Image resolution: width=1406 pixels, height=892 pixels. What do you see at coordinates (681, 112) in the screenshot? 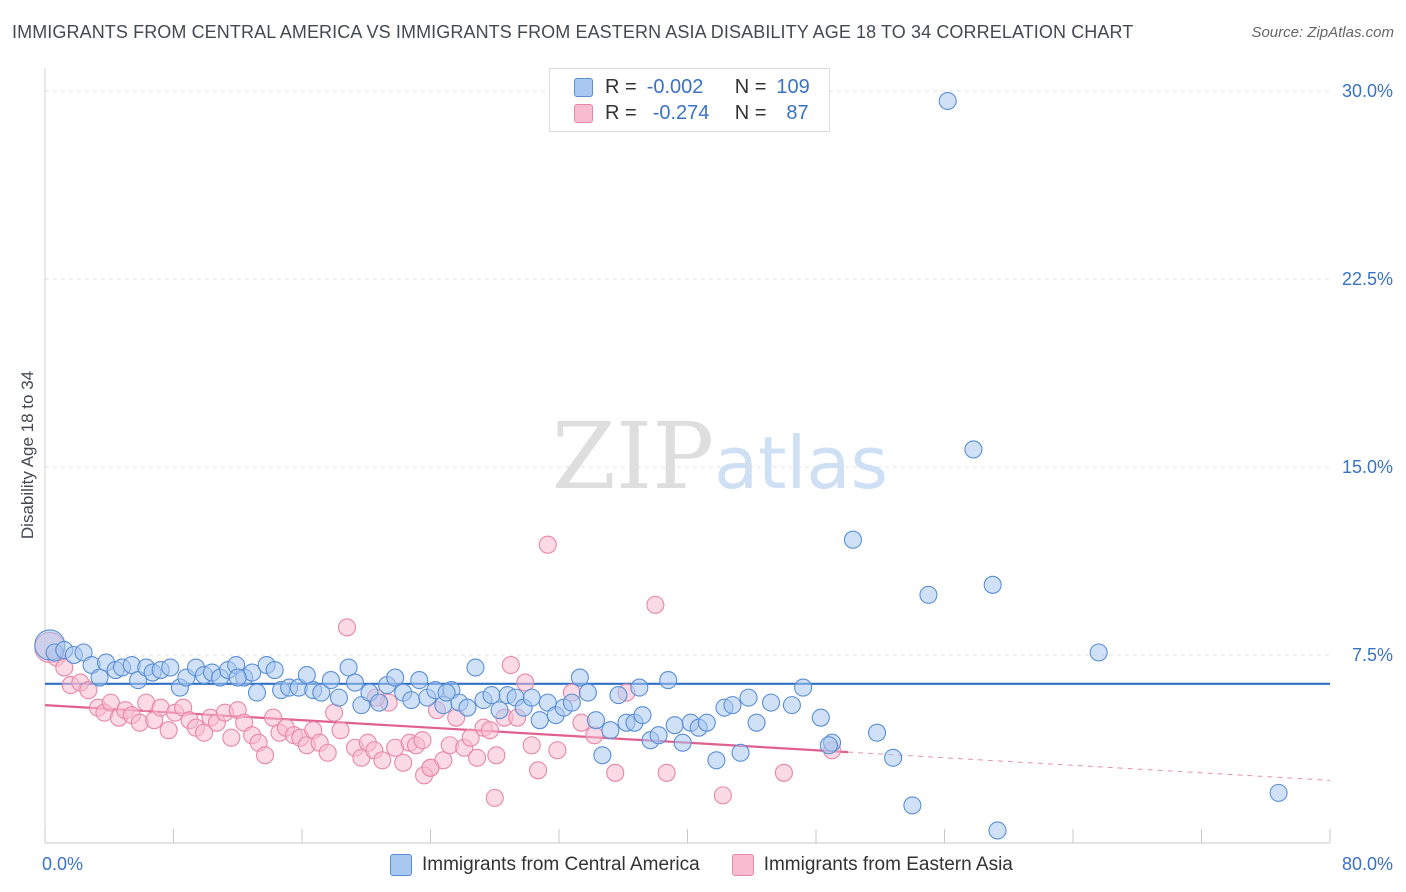
I see `legend-r-value: -0.274` at bounding box center [681, 112].